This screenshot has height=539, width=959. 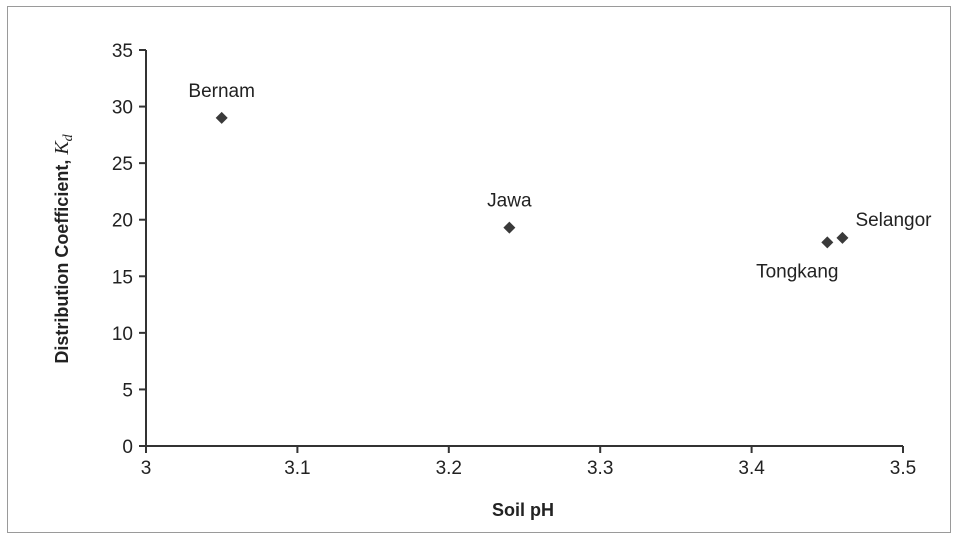 What do you see at coordinates (842, 237) in the screenshot?
I see `data-point-selangor` at bounding box center [842, 237].